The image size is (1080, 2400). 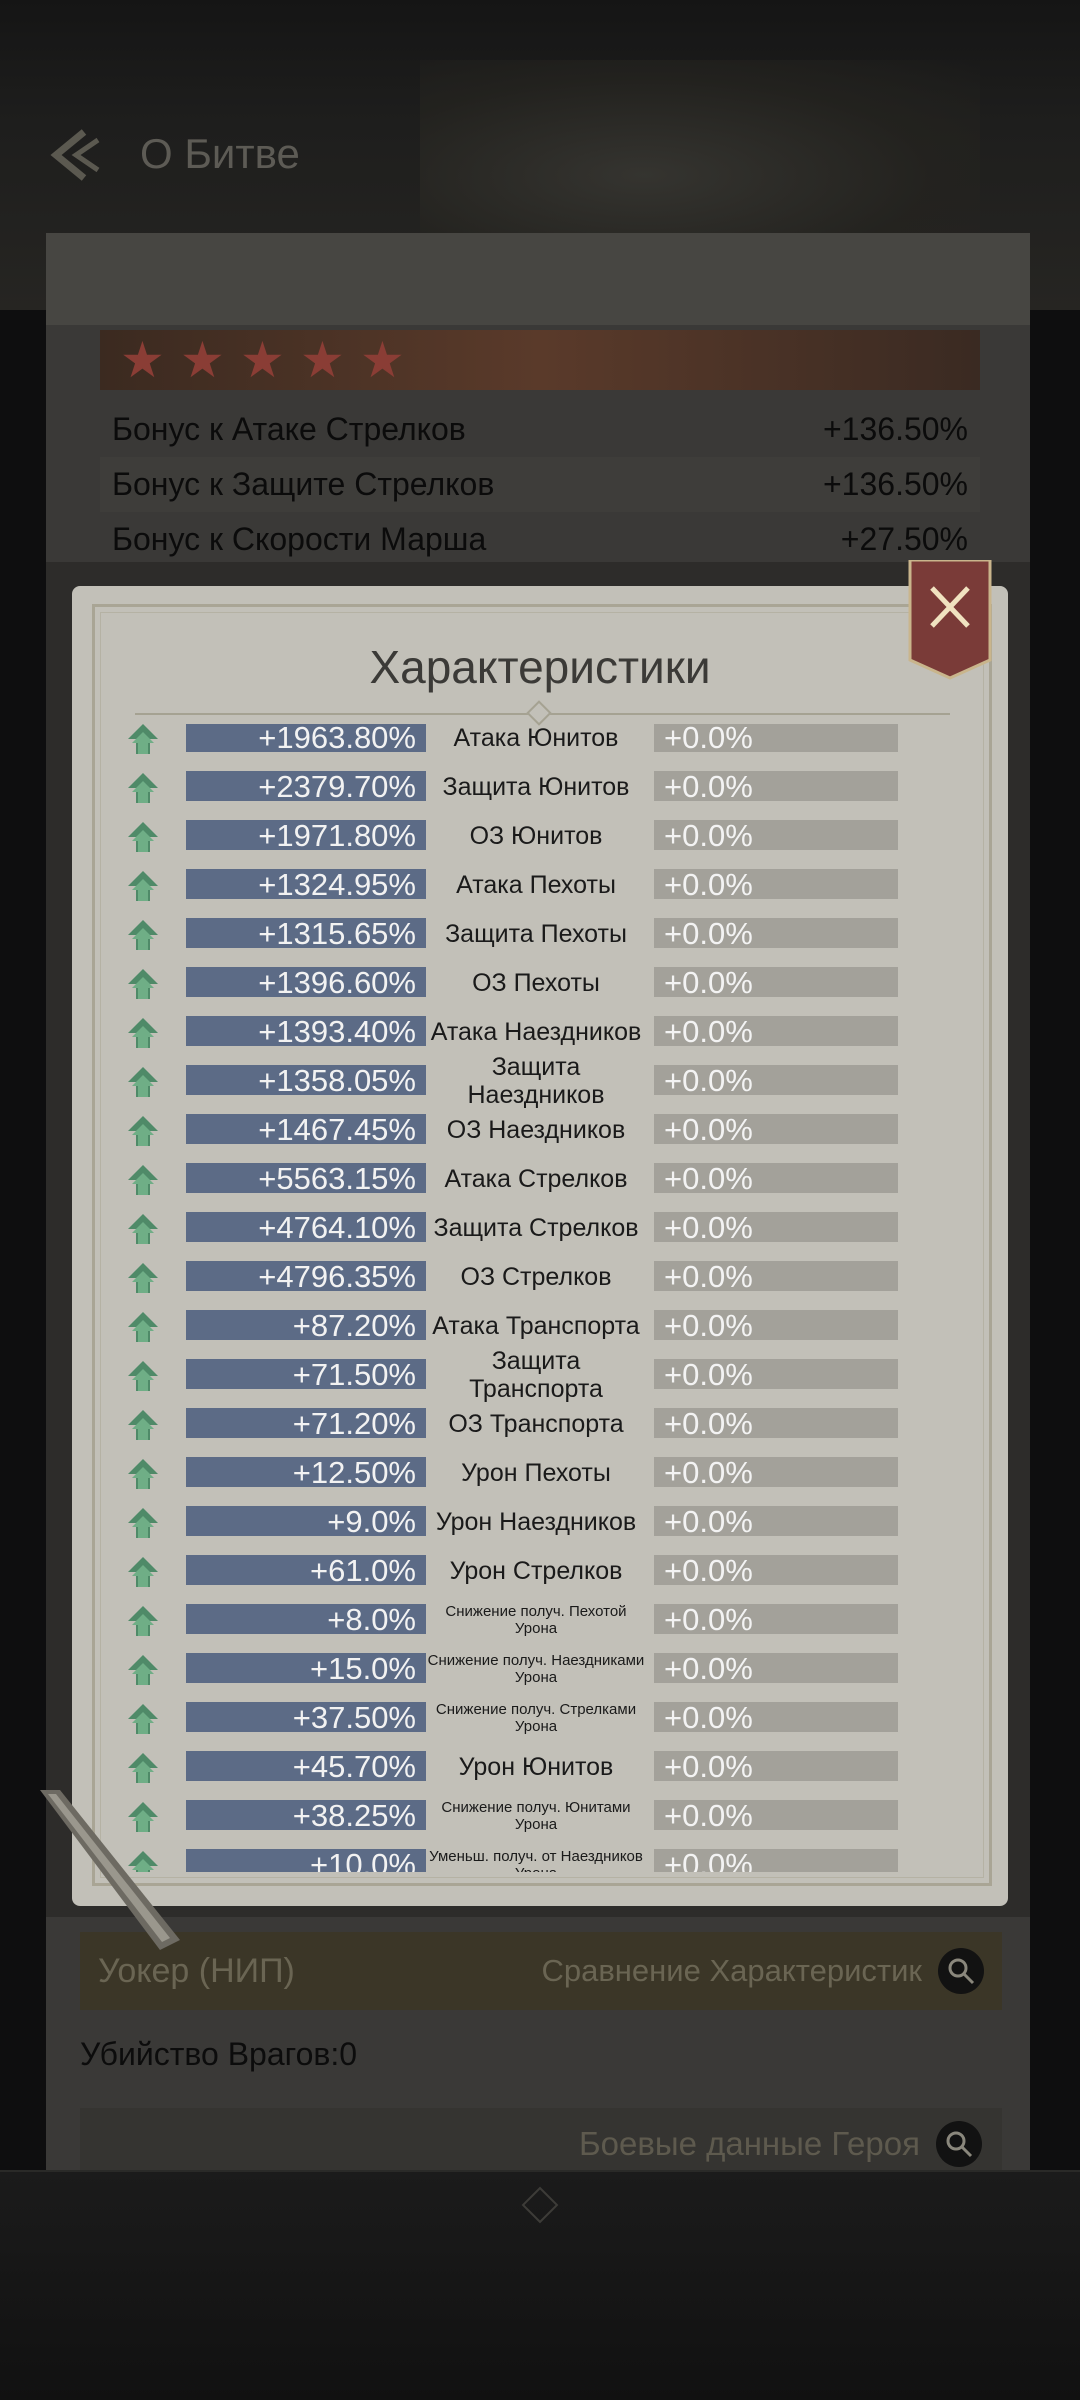 I want to click on stat-label: Урон Стрелков, so click(x=536, y=1570).